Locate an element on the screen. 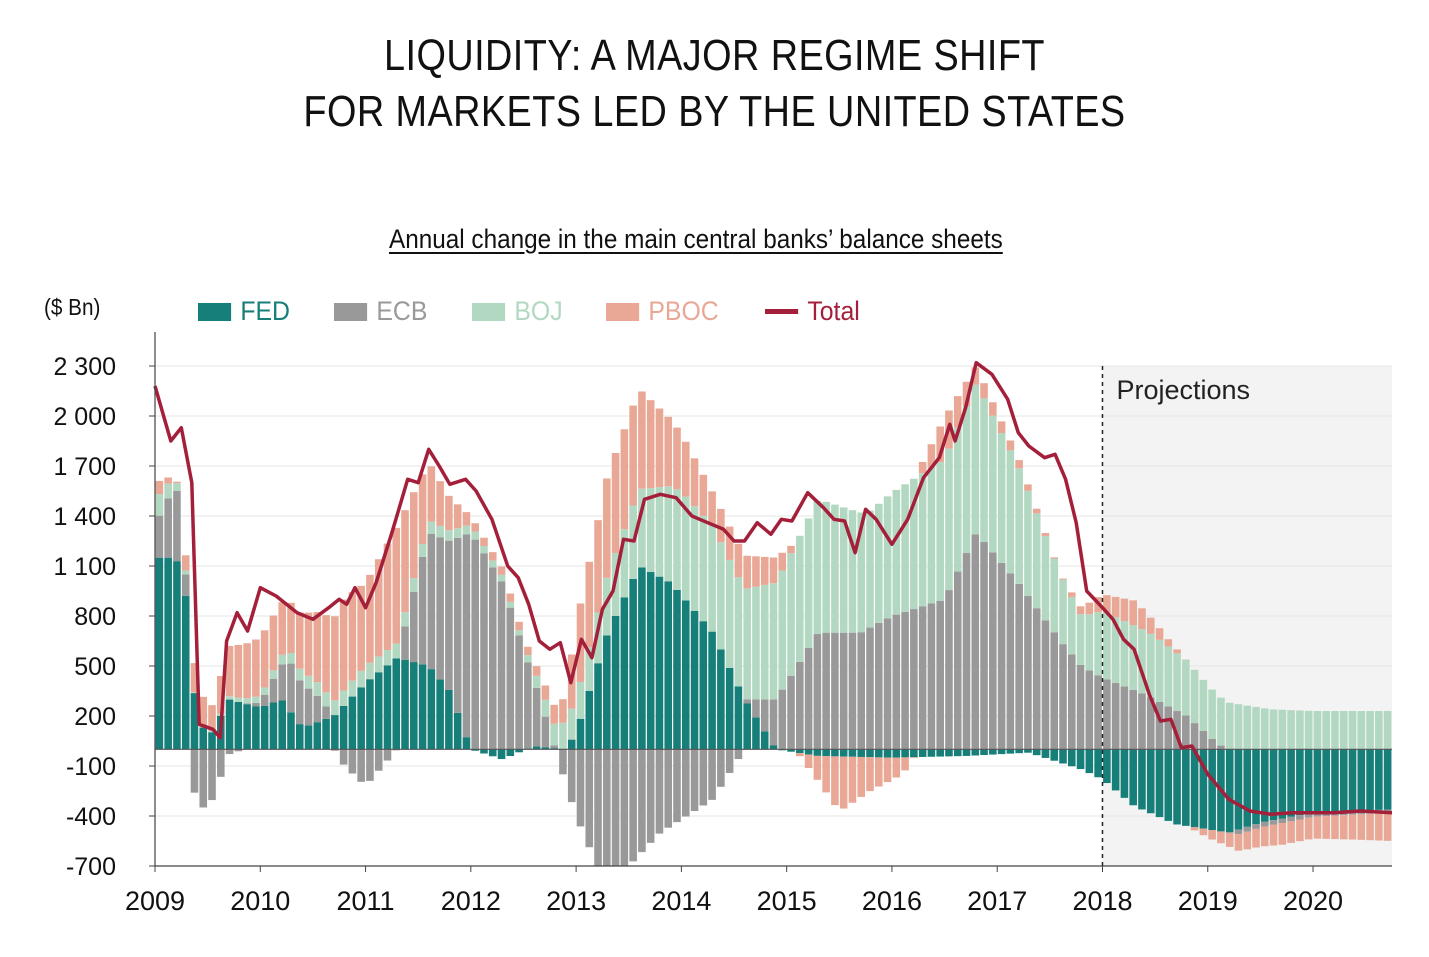 The height and width of the screenshot is (957, 1429). legend-swatch-ecb is located at coordinates (351, 311).